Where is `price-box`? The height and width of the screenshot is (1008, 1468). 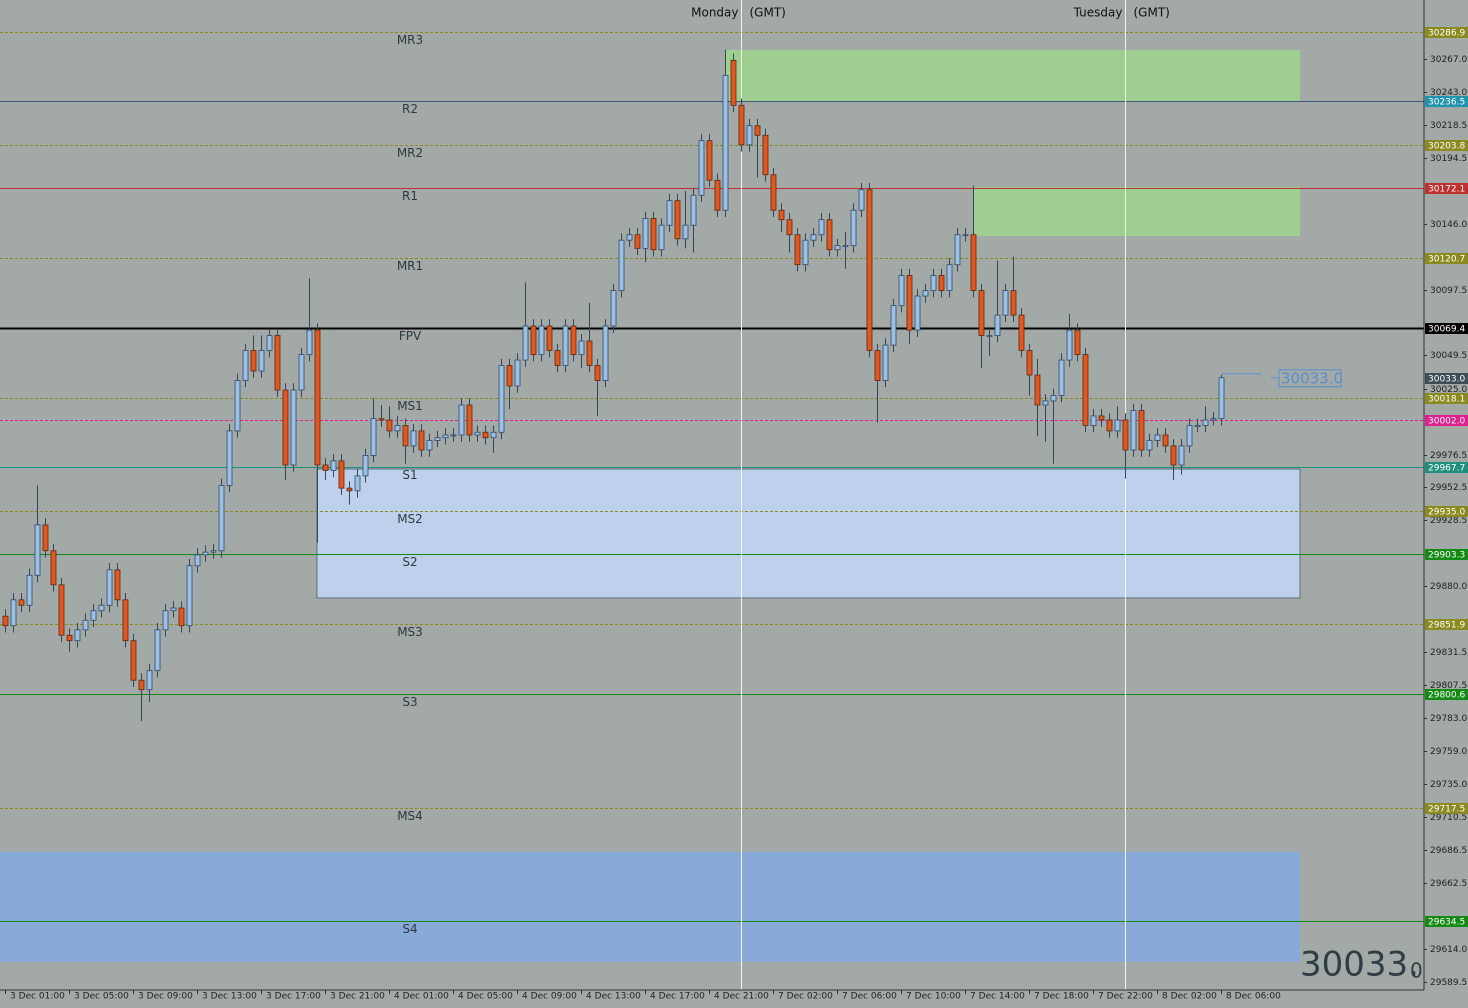 price-box is located at coordinates (1310, 378).